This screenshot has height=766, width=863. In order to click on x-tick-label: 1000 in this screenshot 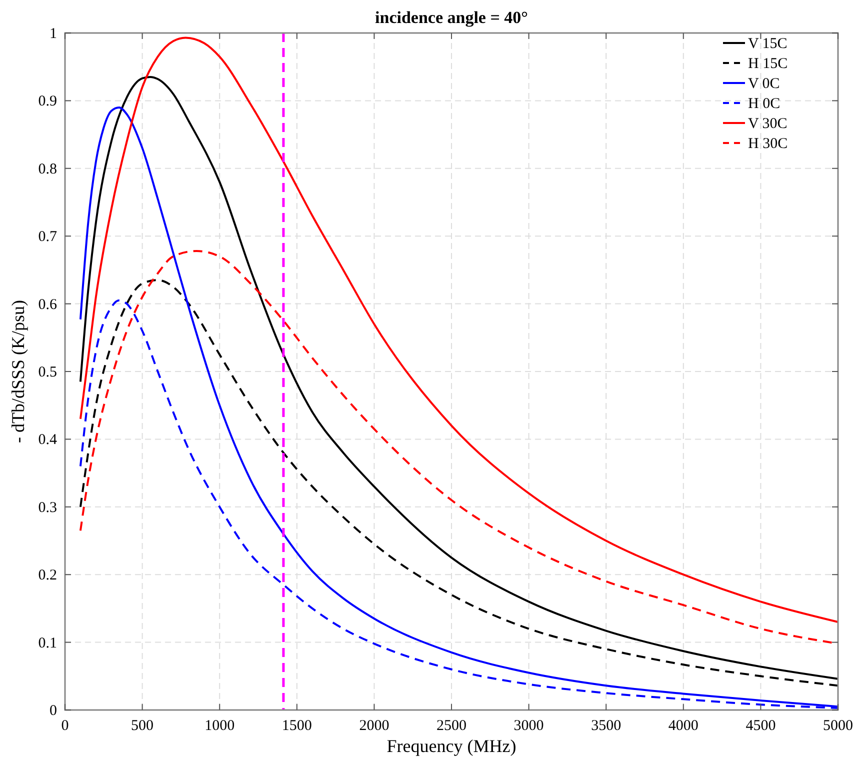, I will do `click(219, 726)`.